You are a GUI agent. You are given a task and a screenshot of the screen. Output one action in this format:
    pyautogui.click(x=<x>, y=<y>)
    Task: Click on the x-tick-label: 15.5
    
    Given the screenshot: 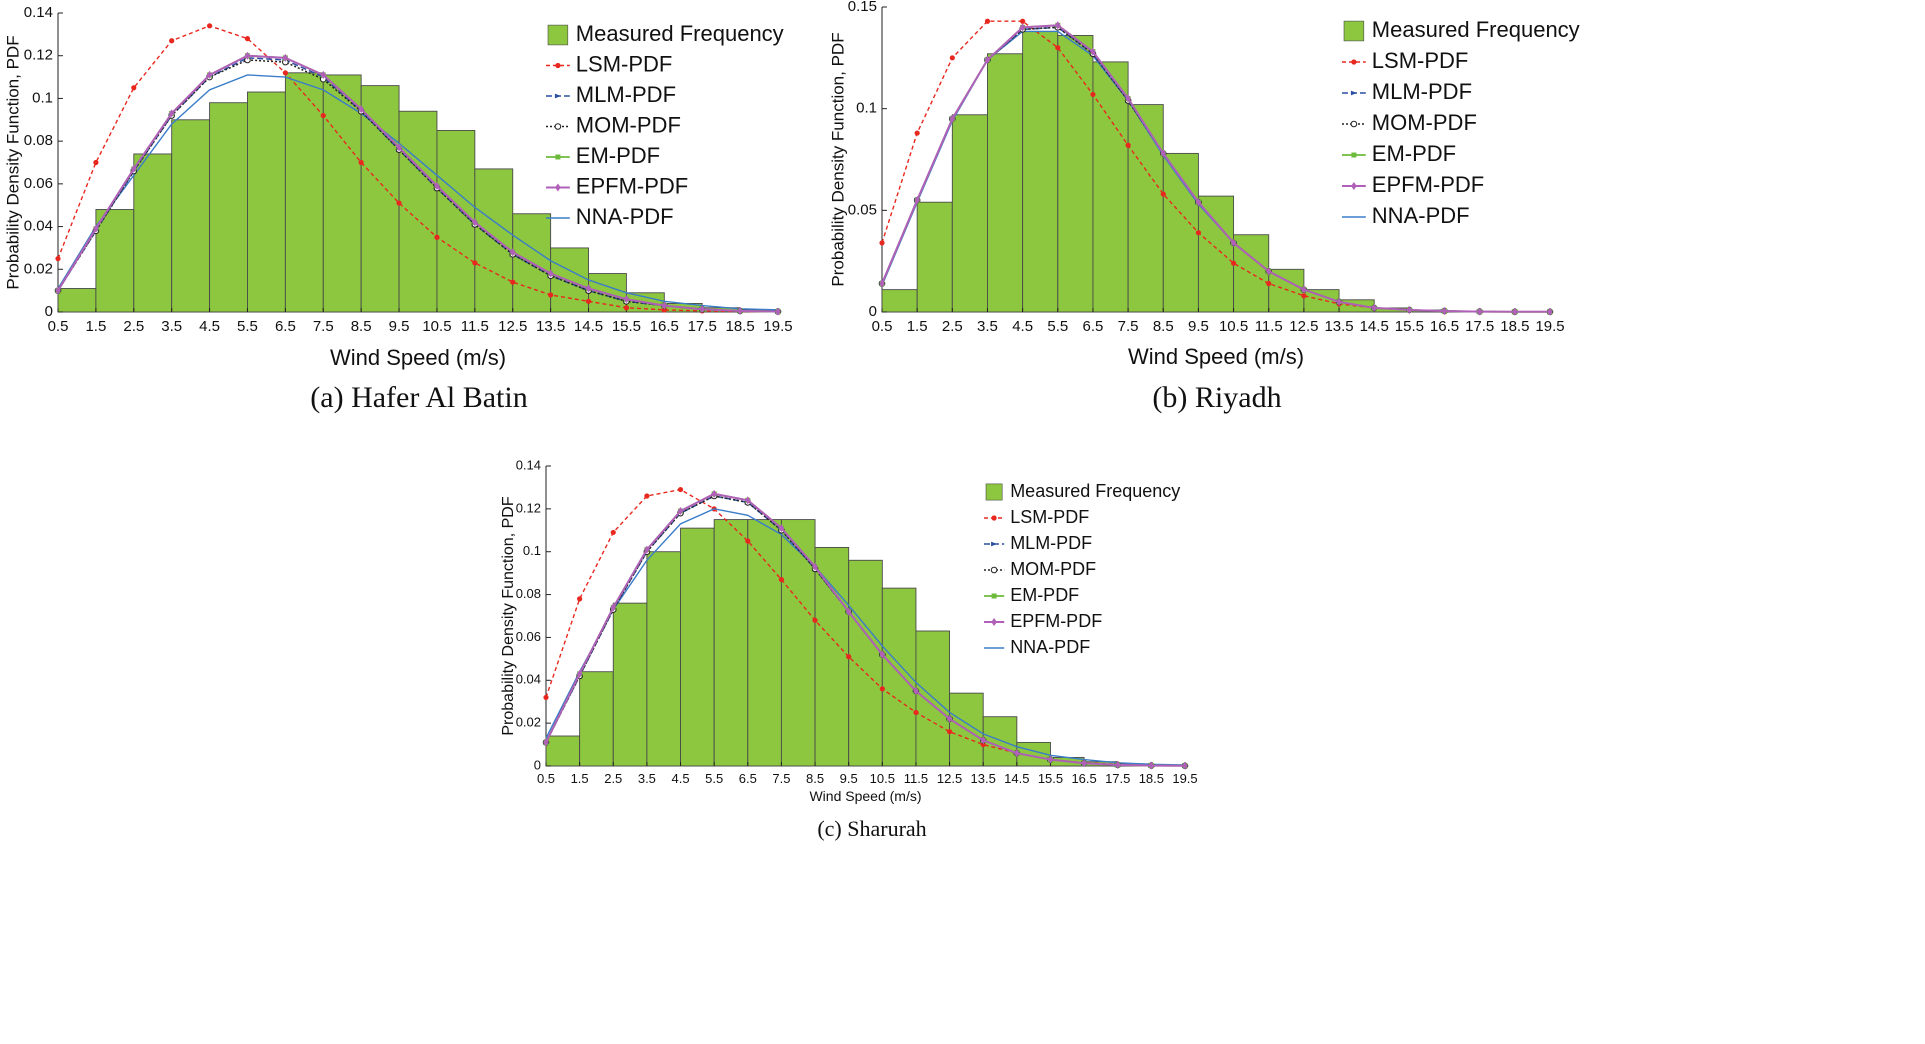 What is the action you would take?
    pyautogui.click(x=626, y=326)
    